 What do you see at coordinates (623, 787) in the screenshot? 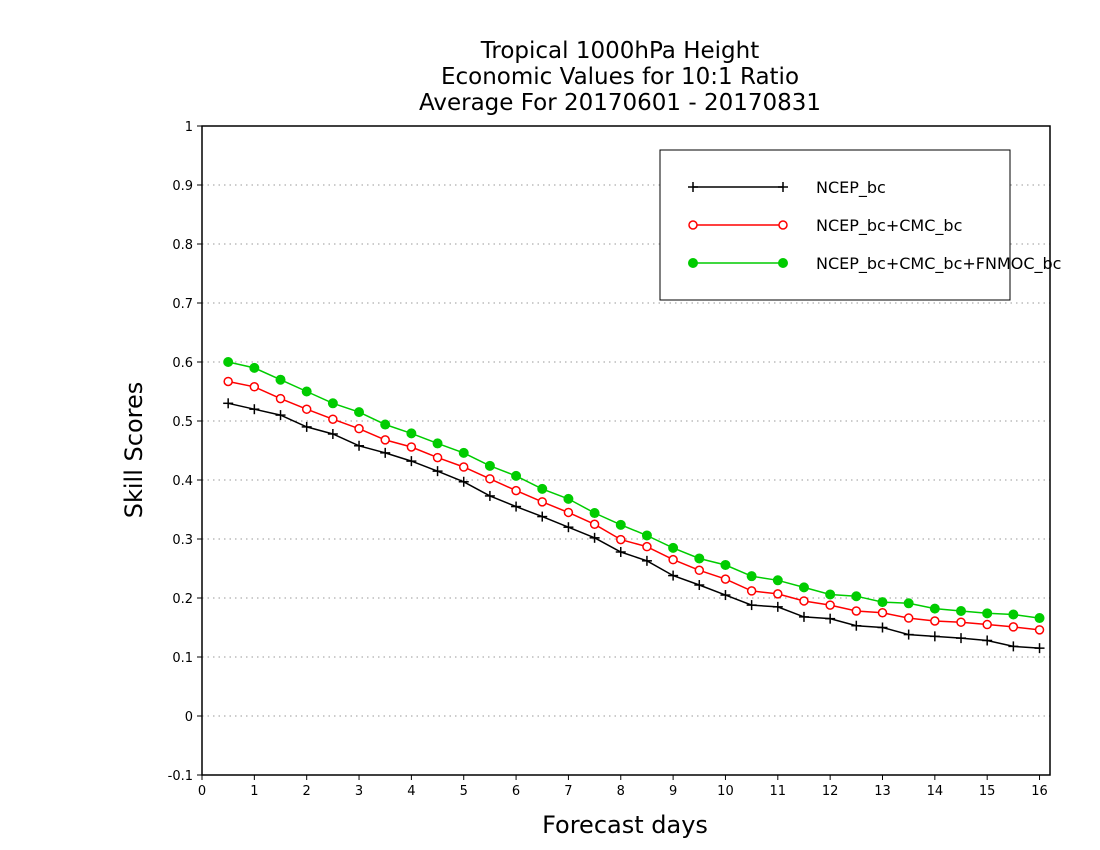
I see `x-axis: 0 1 2 3 4 5 6 7 8 9 10 11 12 13 14 15 16` at bounding box center [623, 787].